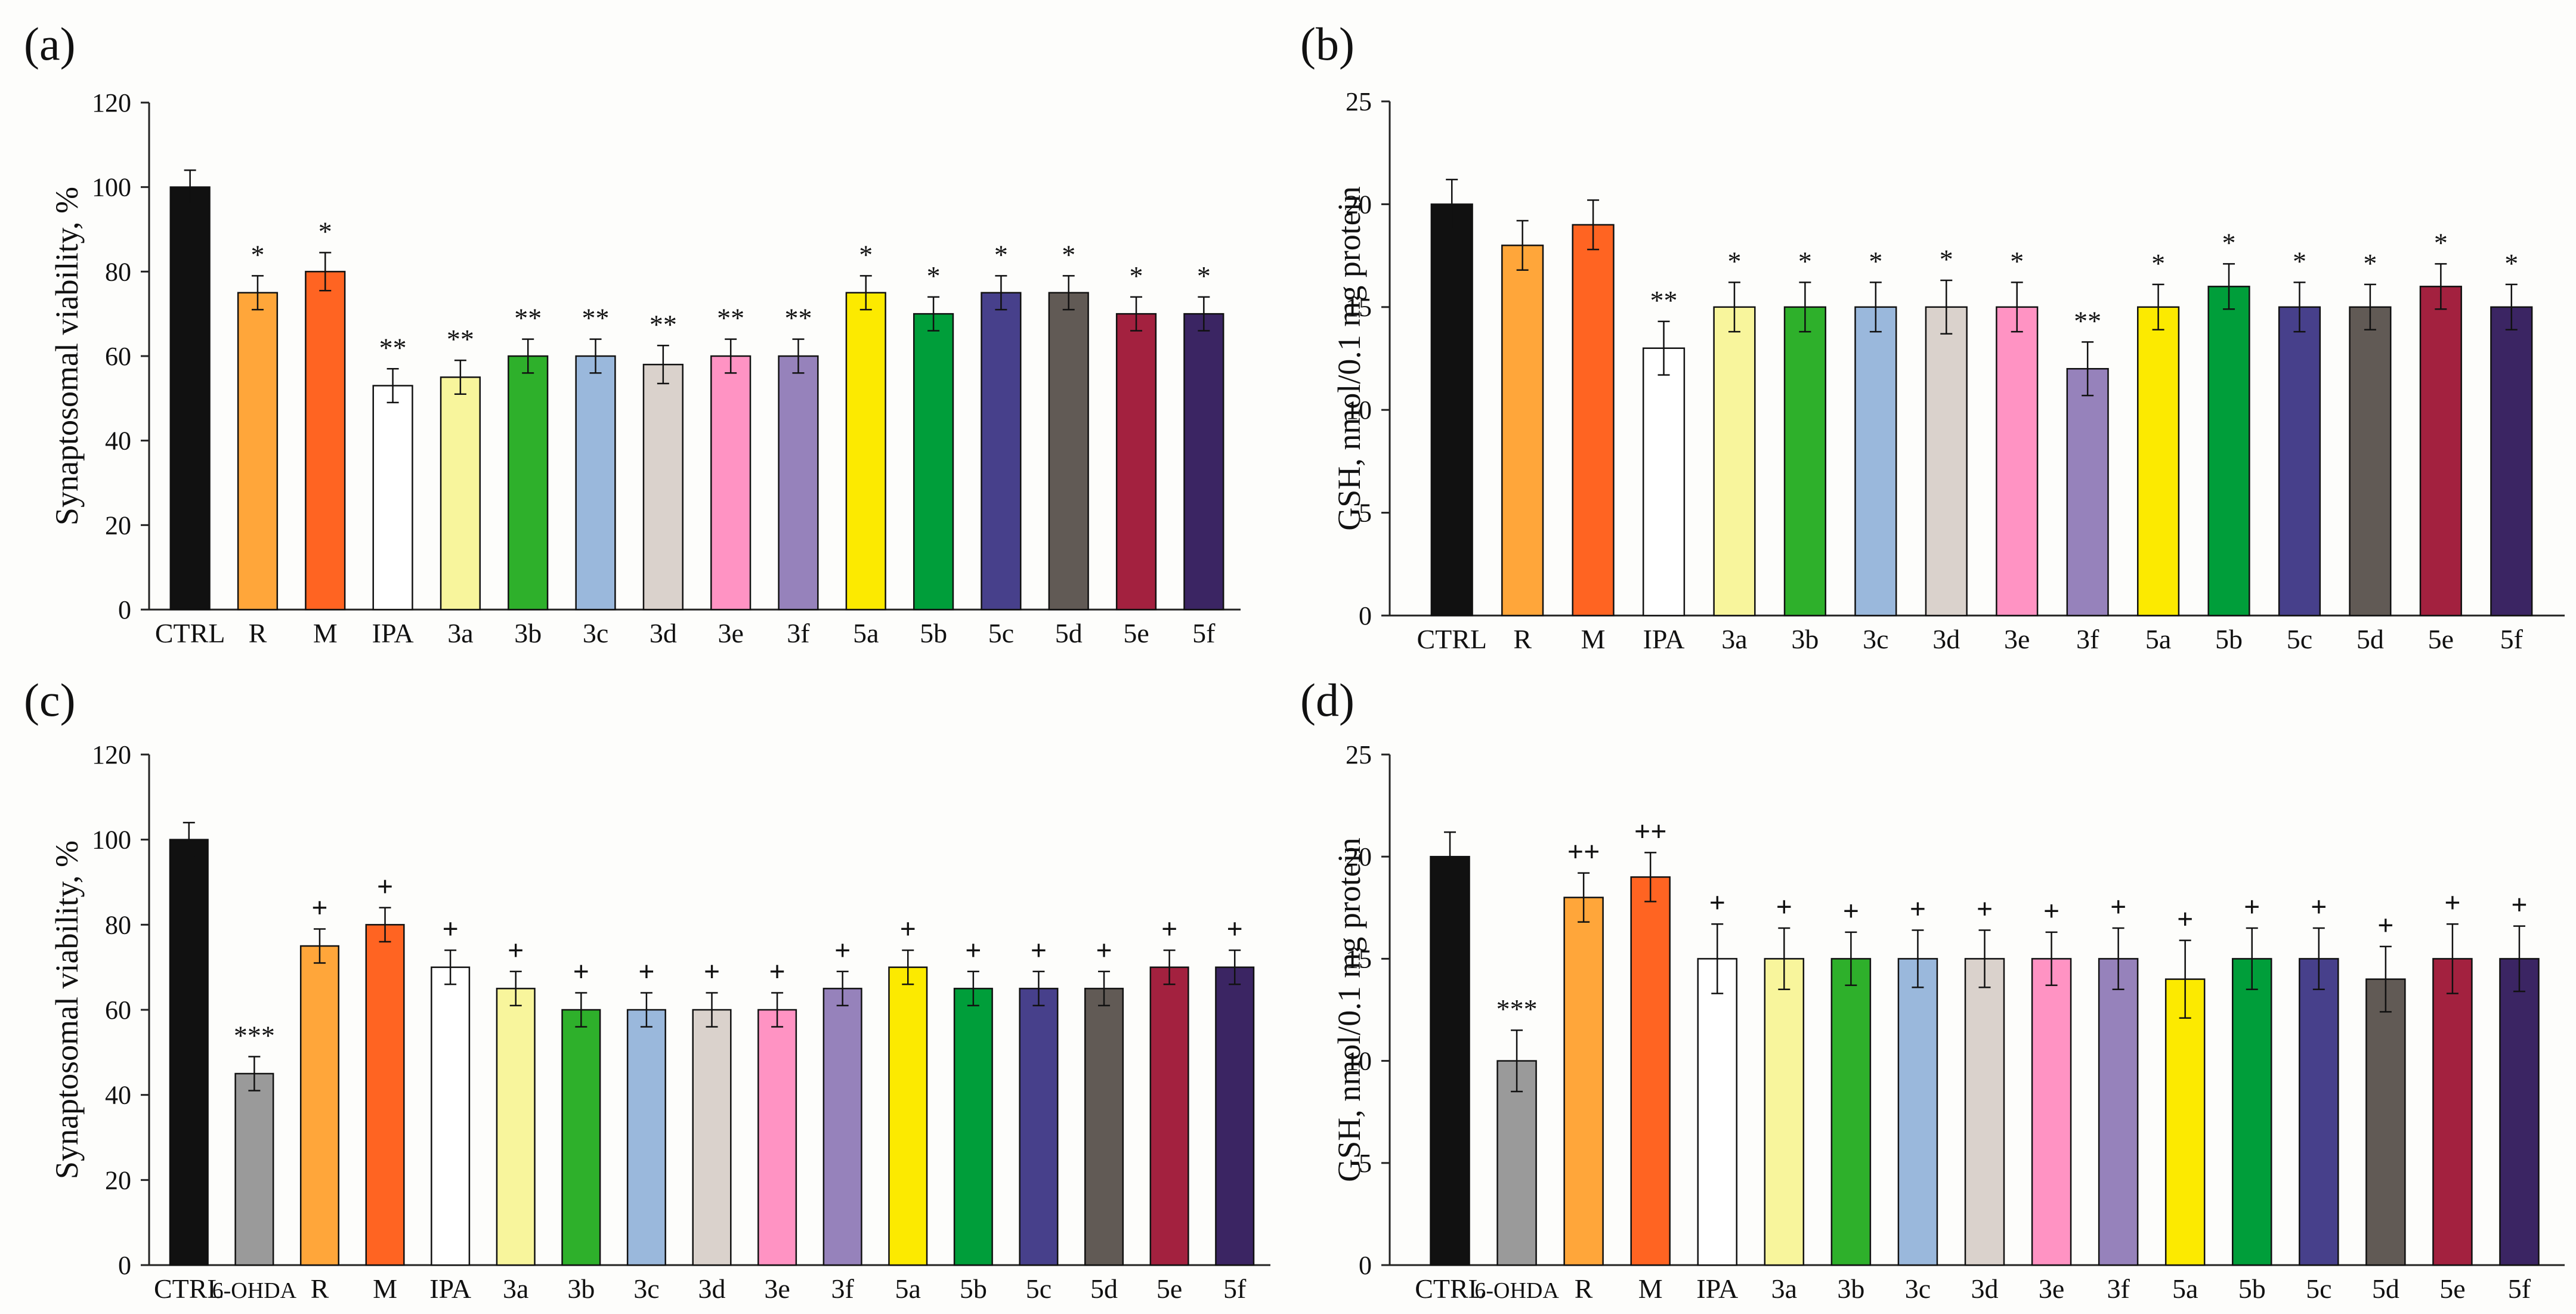  What do you see at coordinates (2385, 1288) in the screenshot?
I see `x-tick-label: 5d` at bounding box center [2385, 1288].